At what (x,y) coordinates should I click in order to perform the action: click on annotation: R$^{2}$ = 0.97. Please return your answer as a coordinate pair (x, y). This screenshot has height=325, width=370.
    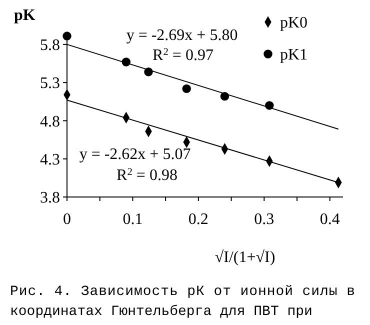
    Looking at the image, I should click on (183, 55).